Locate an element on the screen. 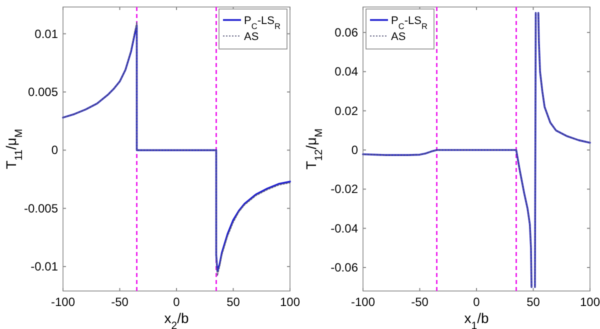 This screenshot has width=600, height=329. y-tick-label: -0.02 is located at coordinates (344, 189).